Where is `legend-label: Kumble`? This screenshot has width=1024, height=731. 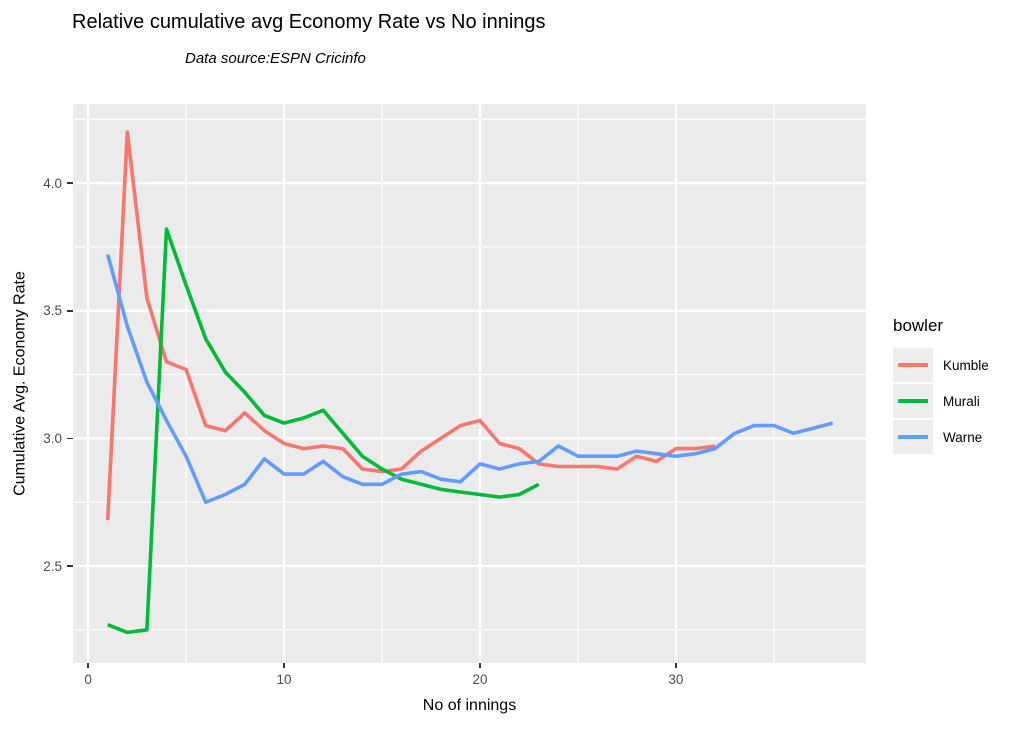 legend-label: Kumble is located at coordinates (966, 365).